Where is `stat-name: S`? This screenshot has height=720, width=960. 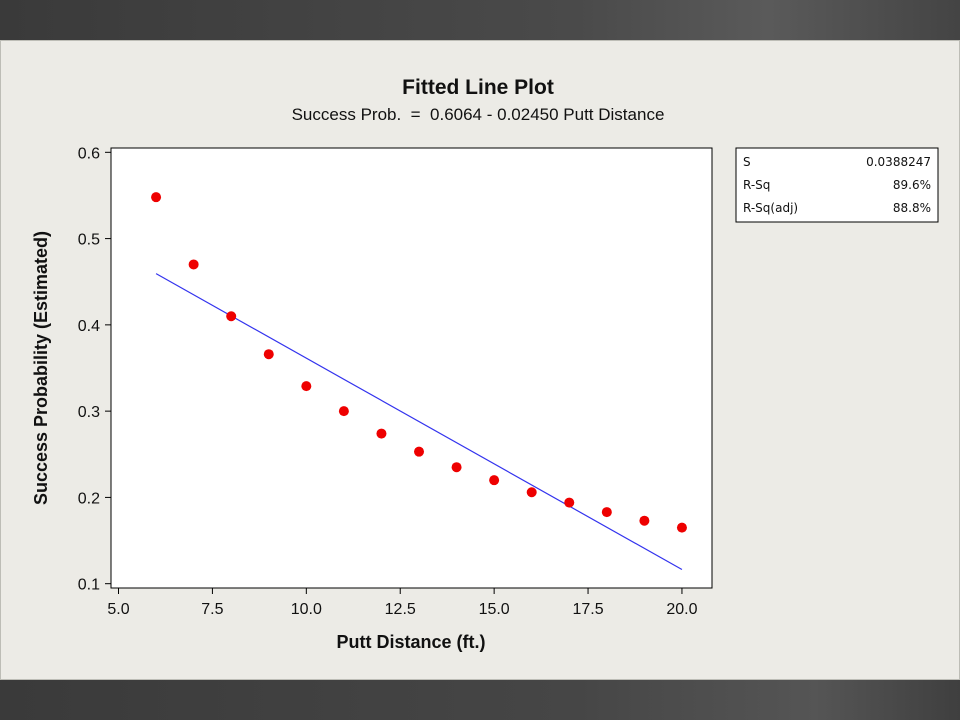
stat-name: S is located at coordinates (747, 162).